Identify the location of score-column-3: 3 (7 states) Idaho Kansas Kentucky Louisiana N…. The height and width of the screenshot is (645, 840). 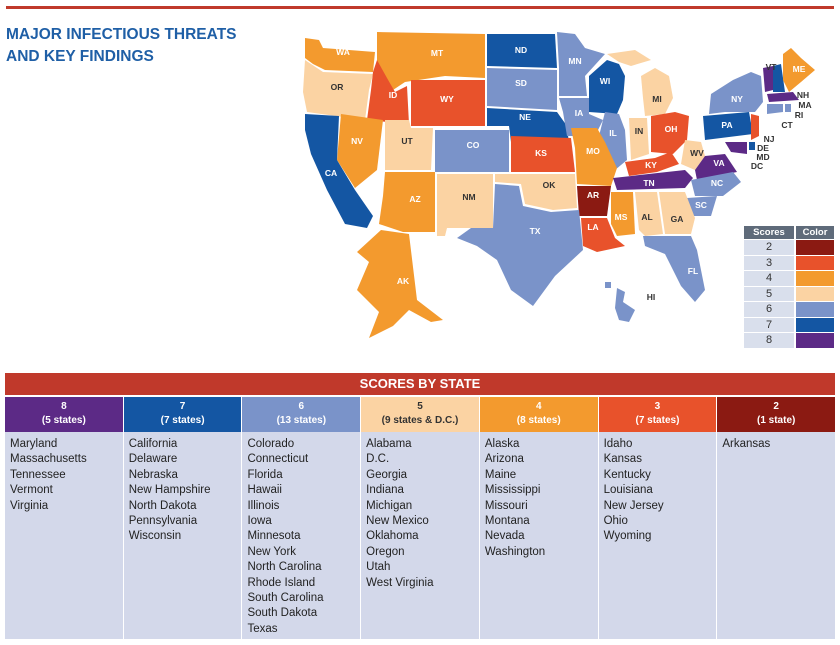
(657, 518).